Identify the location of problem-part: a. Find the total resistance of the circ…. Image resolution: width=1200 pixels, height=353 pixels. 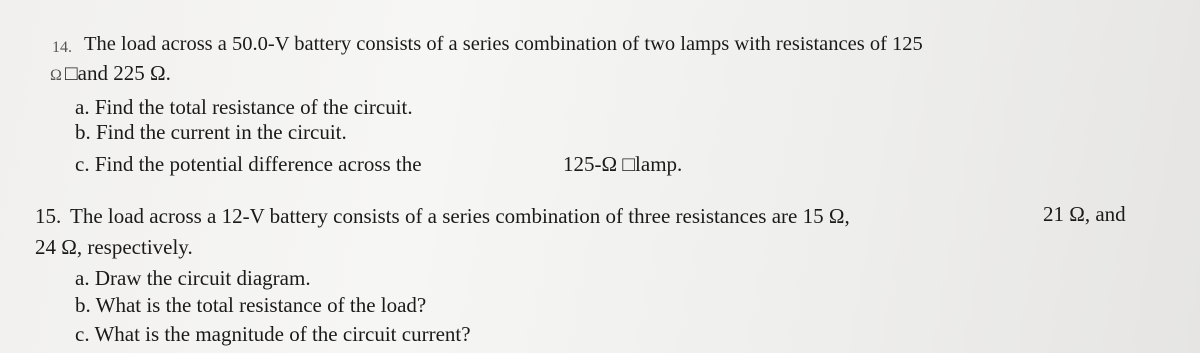
(244, 107).